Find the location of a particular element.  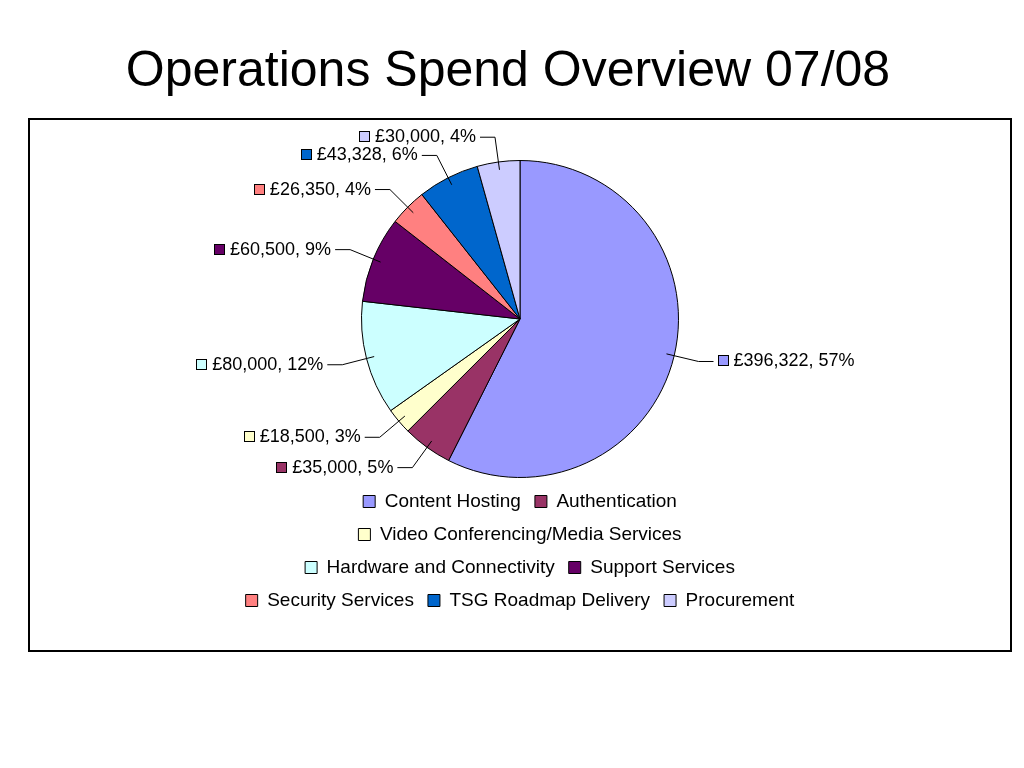

legend-label: Content Hosting is located at coordinates (452, 500).